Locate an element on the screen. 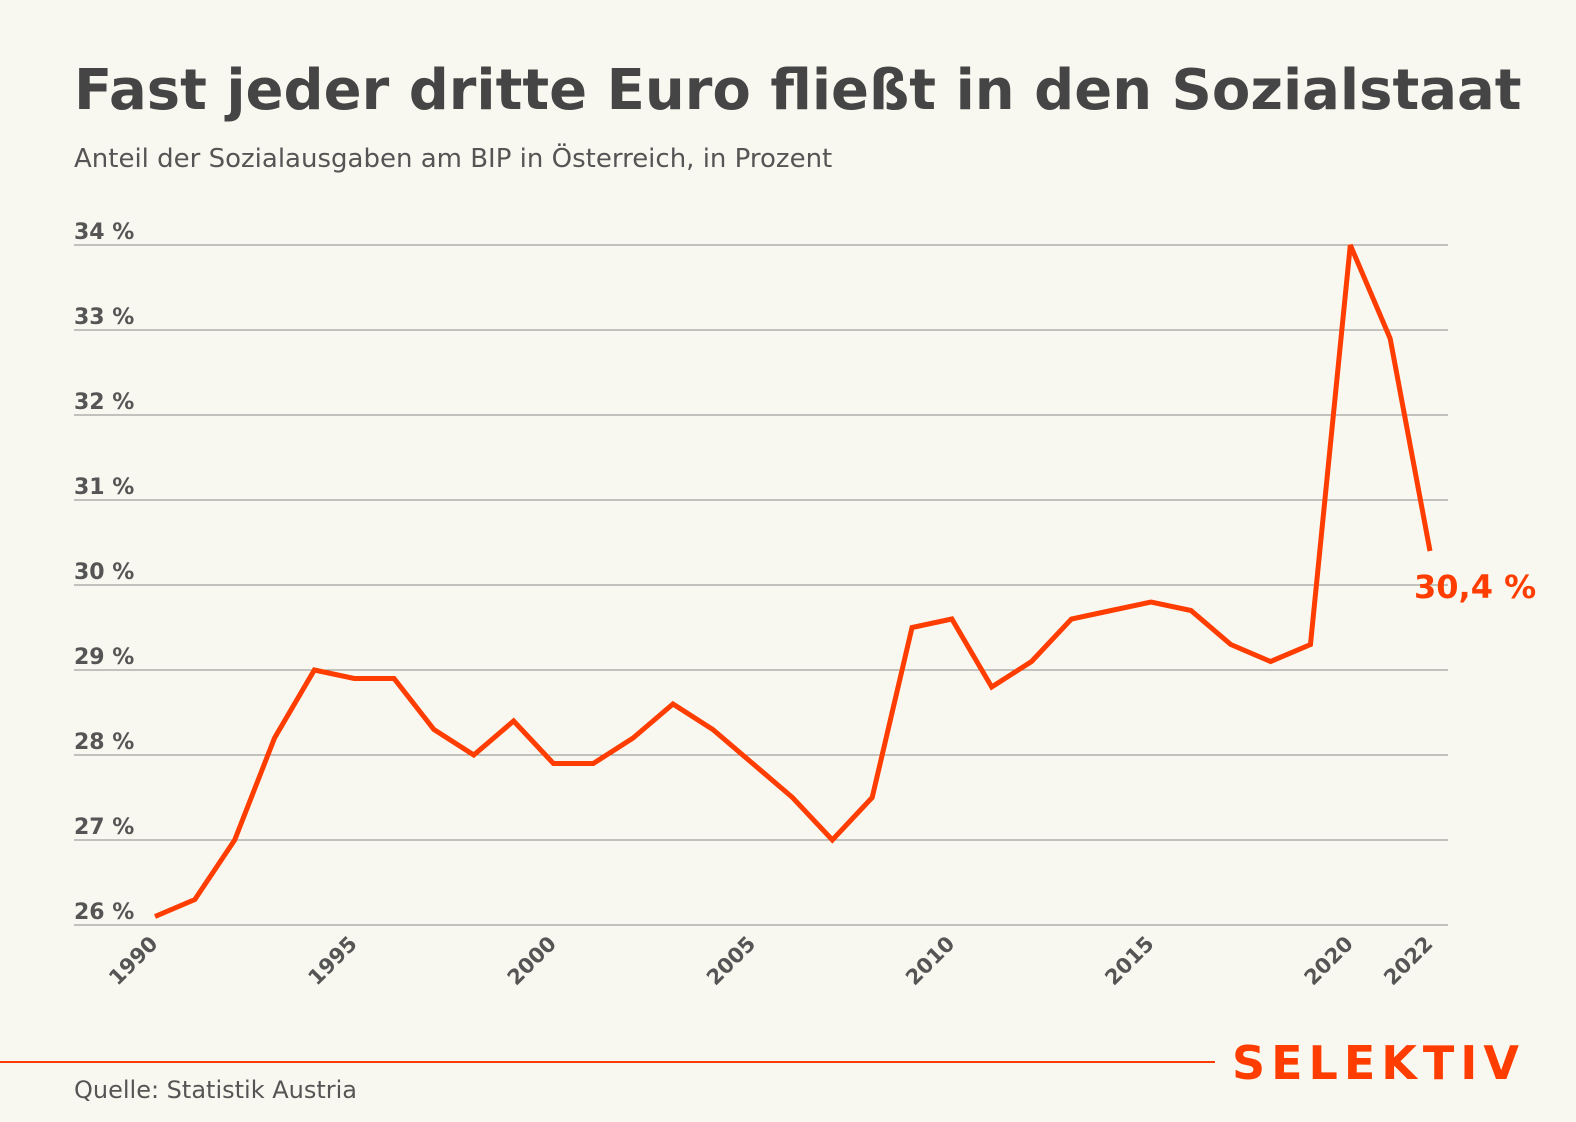 The image size is (1576, 1122). y-tick-label: 29 % is located at coordinates (104, 657).